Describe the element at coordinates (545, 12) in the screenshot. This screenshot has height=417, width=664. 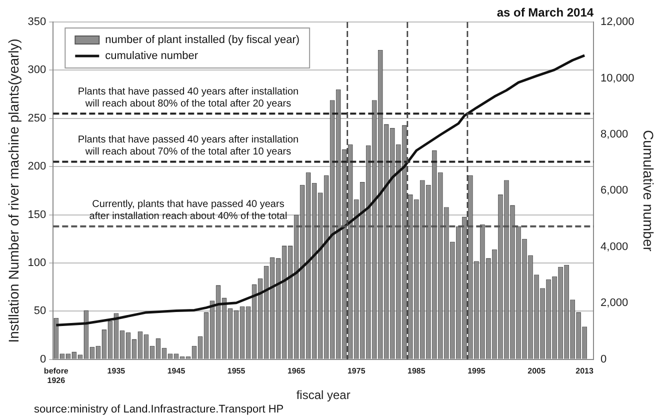
I see `text: as of March 2014` at that location.